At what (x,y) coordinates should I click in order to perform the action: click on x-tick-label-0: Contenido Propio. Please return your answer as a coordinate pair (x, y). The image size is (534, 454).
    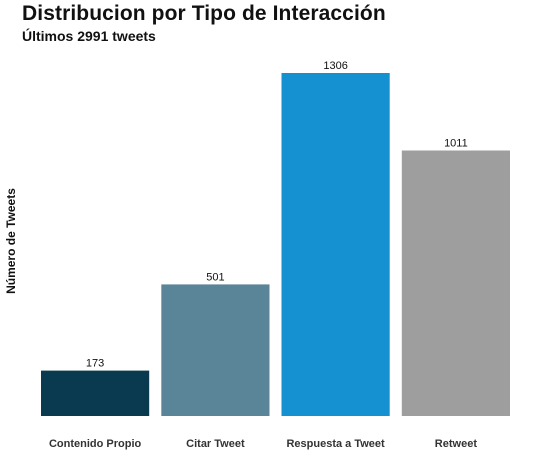
    Looking at the image, I should click on (95, 444).